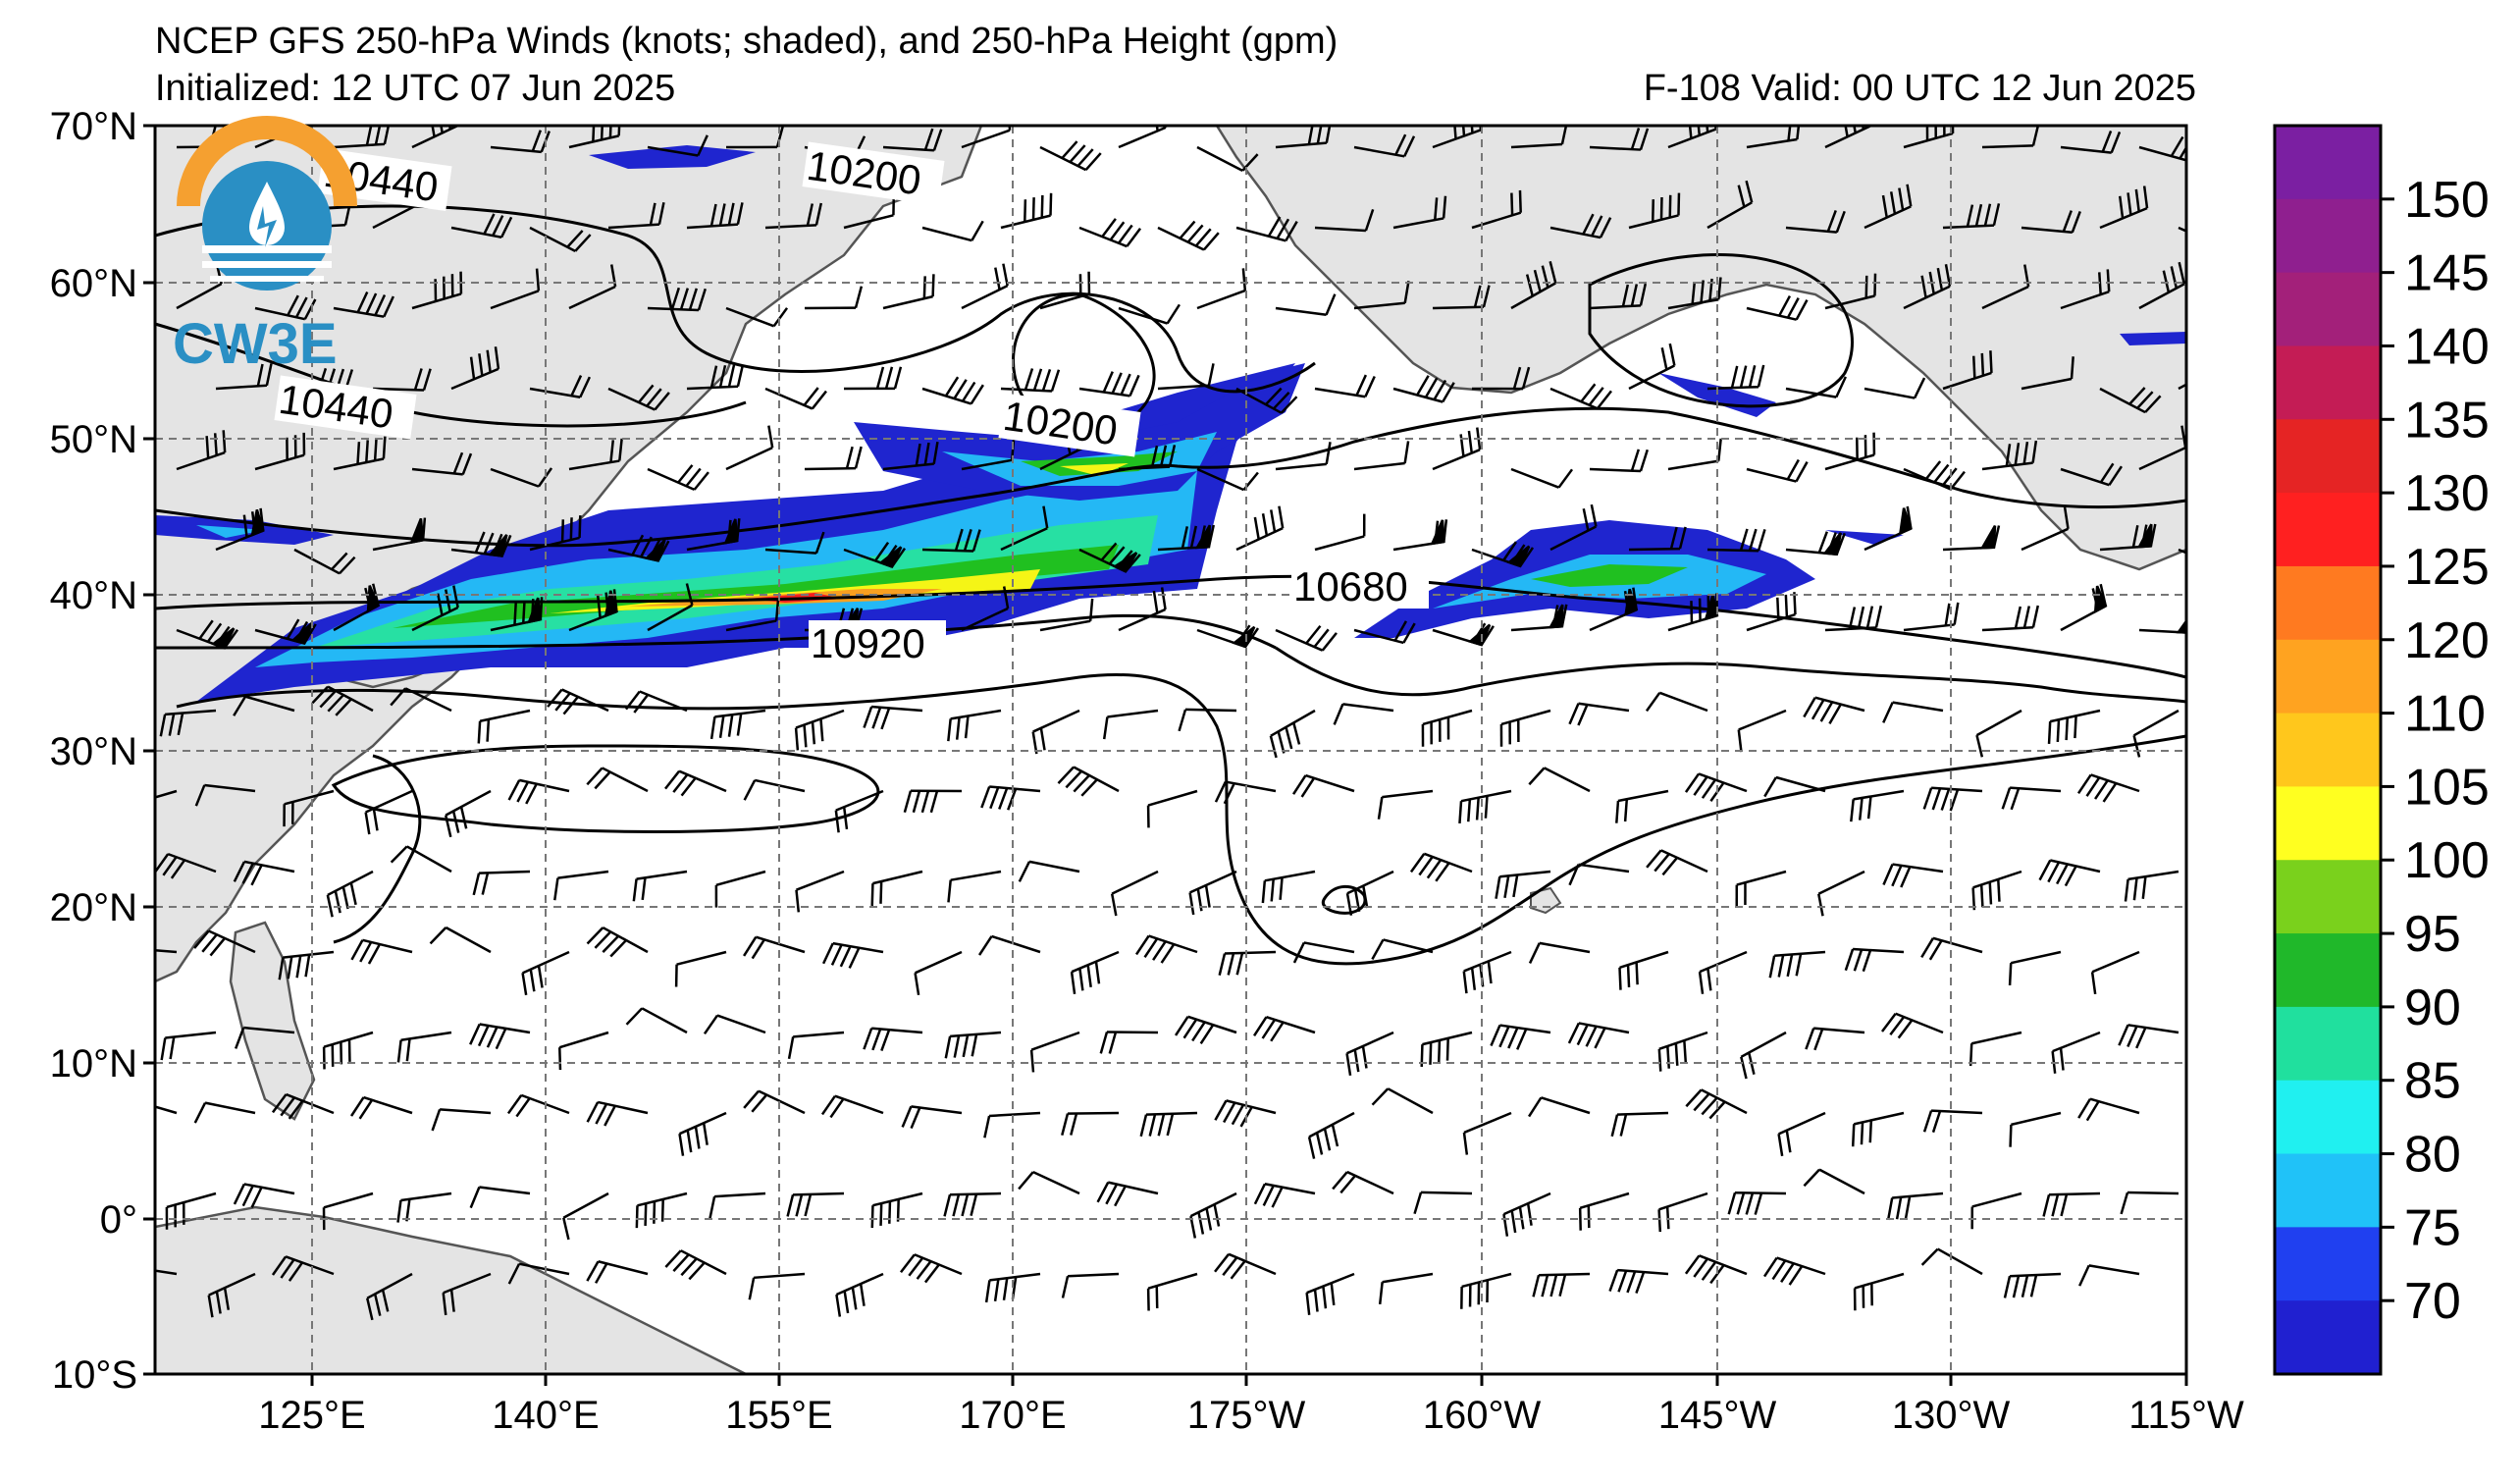 This screenshot has height=1483, width=2520. I want to click on colorbar-tick-label: 145, so click(2447, 273).